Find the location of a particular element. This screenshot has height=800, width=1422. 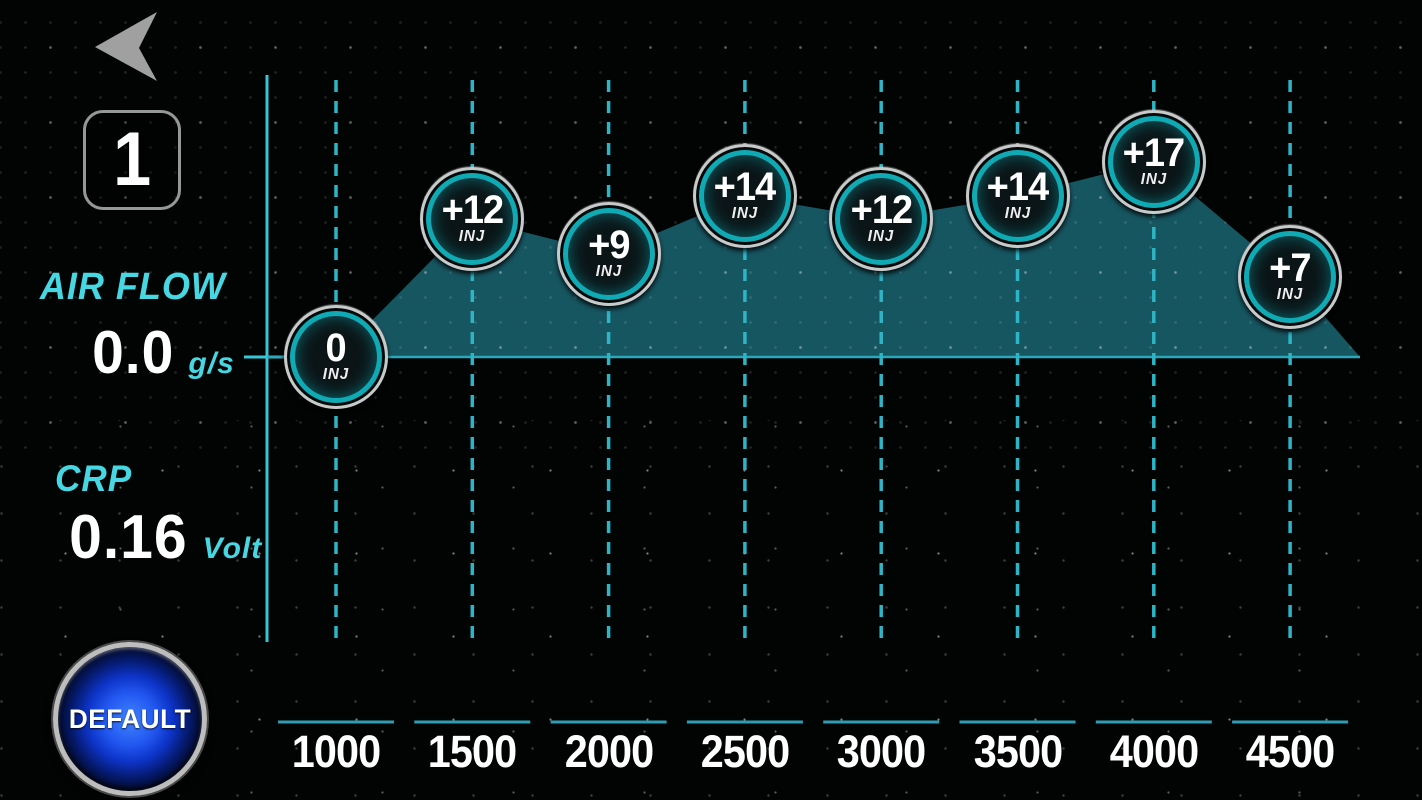

map-number: 1 is located at coordinates (132, 159).